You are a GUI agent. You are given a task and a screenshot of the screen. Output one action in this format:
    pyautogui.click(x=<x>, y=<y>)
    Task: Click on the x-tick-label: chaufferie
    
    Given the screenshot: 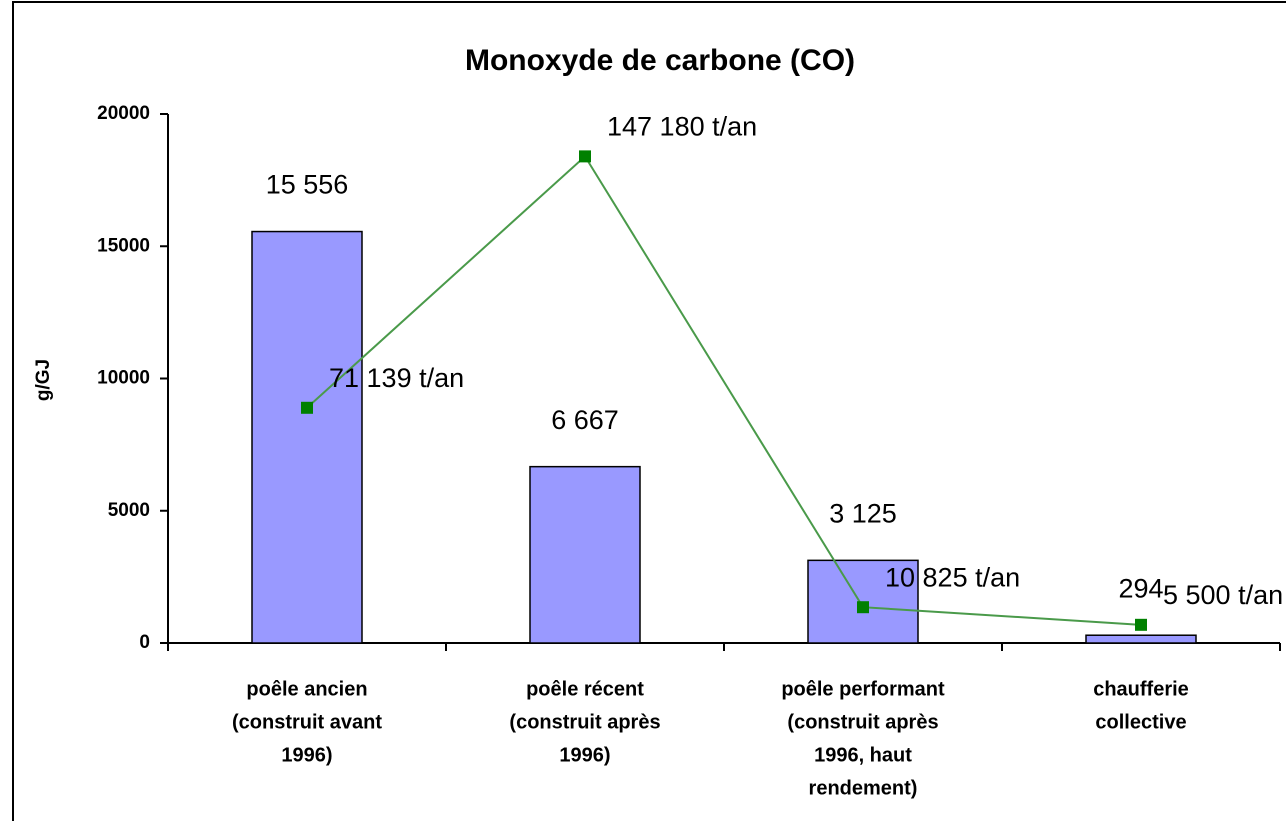 What is the action you would take?
    pyautogui.click(x=1141, y=689)
    